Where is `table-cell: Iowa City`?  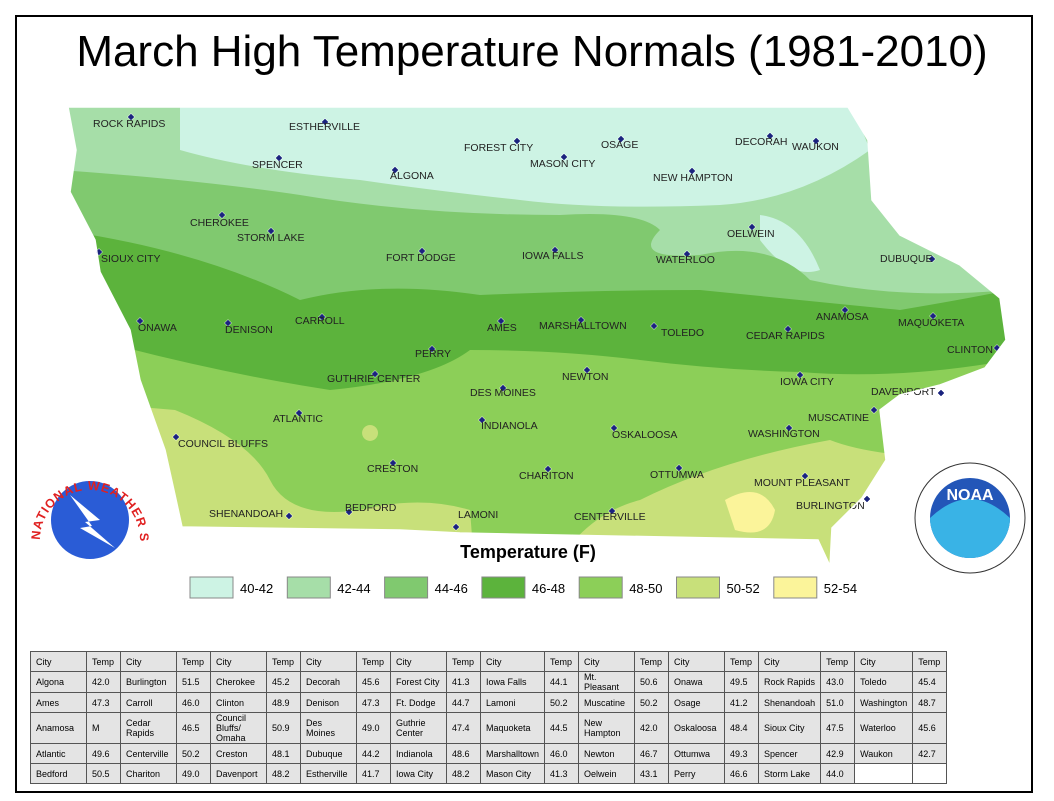
table-cell: Iowa City is located at coordinates (418, 773).